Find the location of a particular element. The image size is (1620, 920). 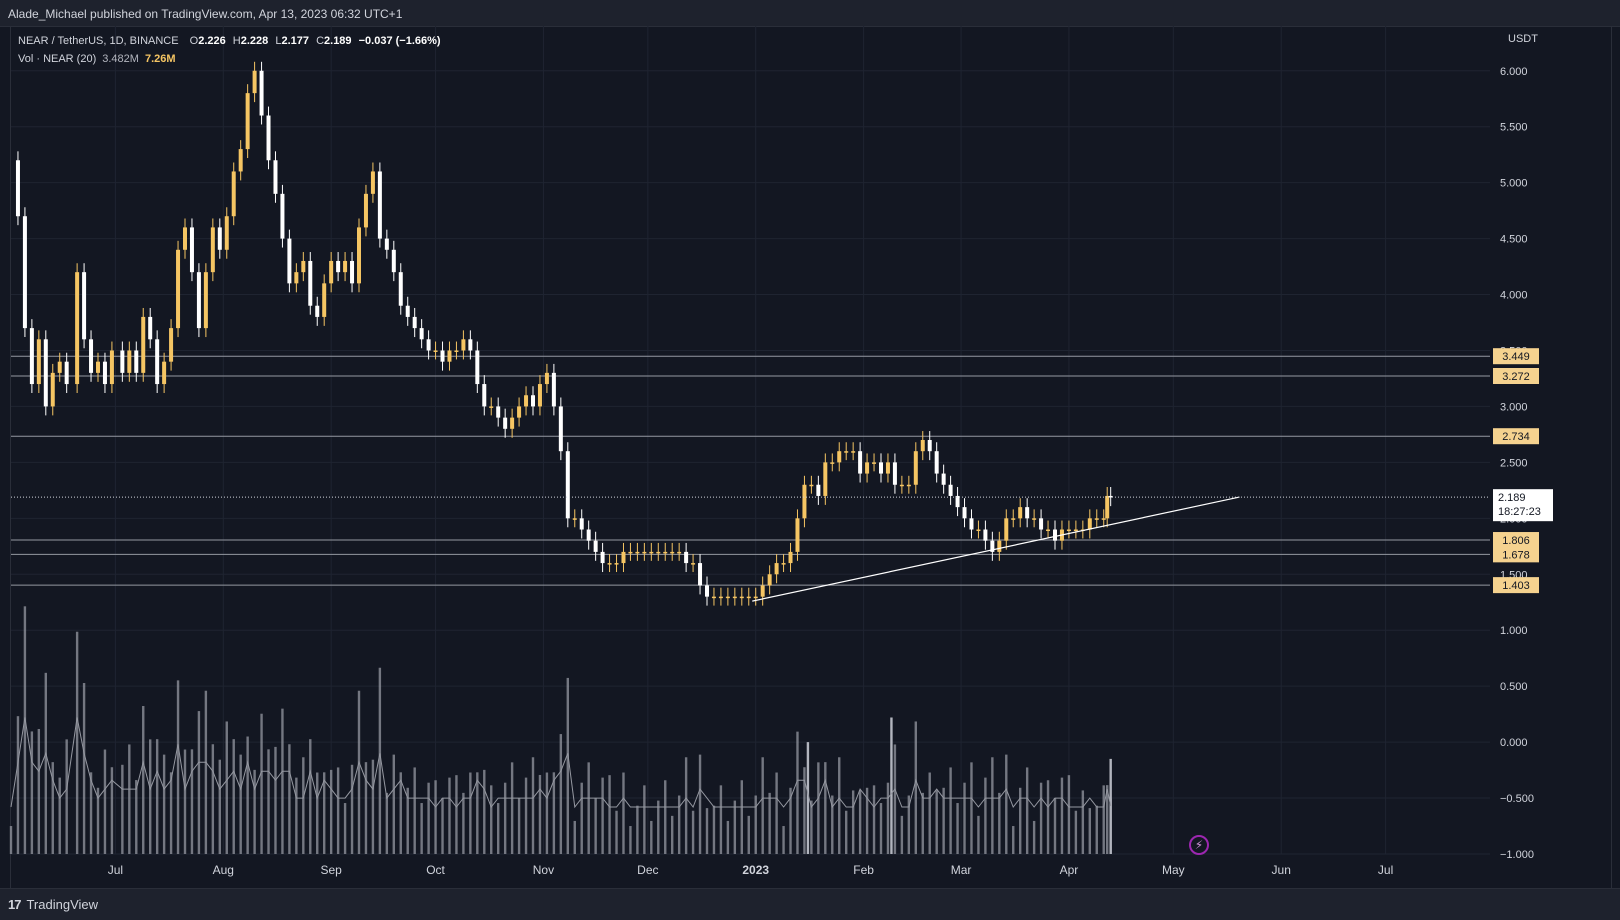

level-tag-label: 3.272 is located at coordinates (1516, 377).